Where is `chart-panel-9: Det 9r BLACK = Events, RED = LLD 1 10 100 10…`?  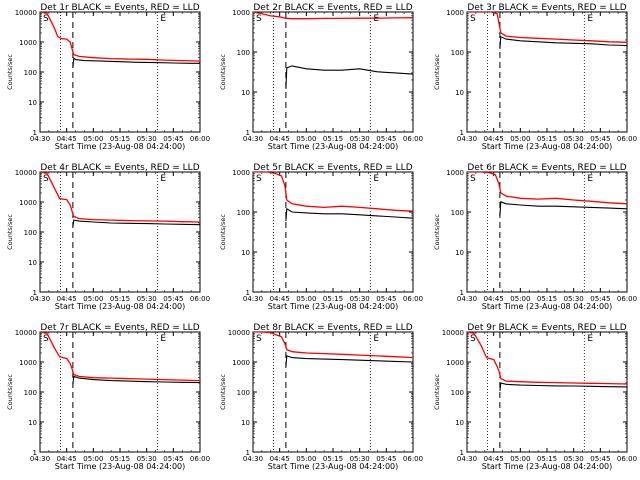 chart-panel-9: Det 9r BLACK = Events, RED = LLD 1 10 100 10… is located at coordinates (535, 397).